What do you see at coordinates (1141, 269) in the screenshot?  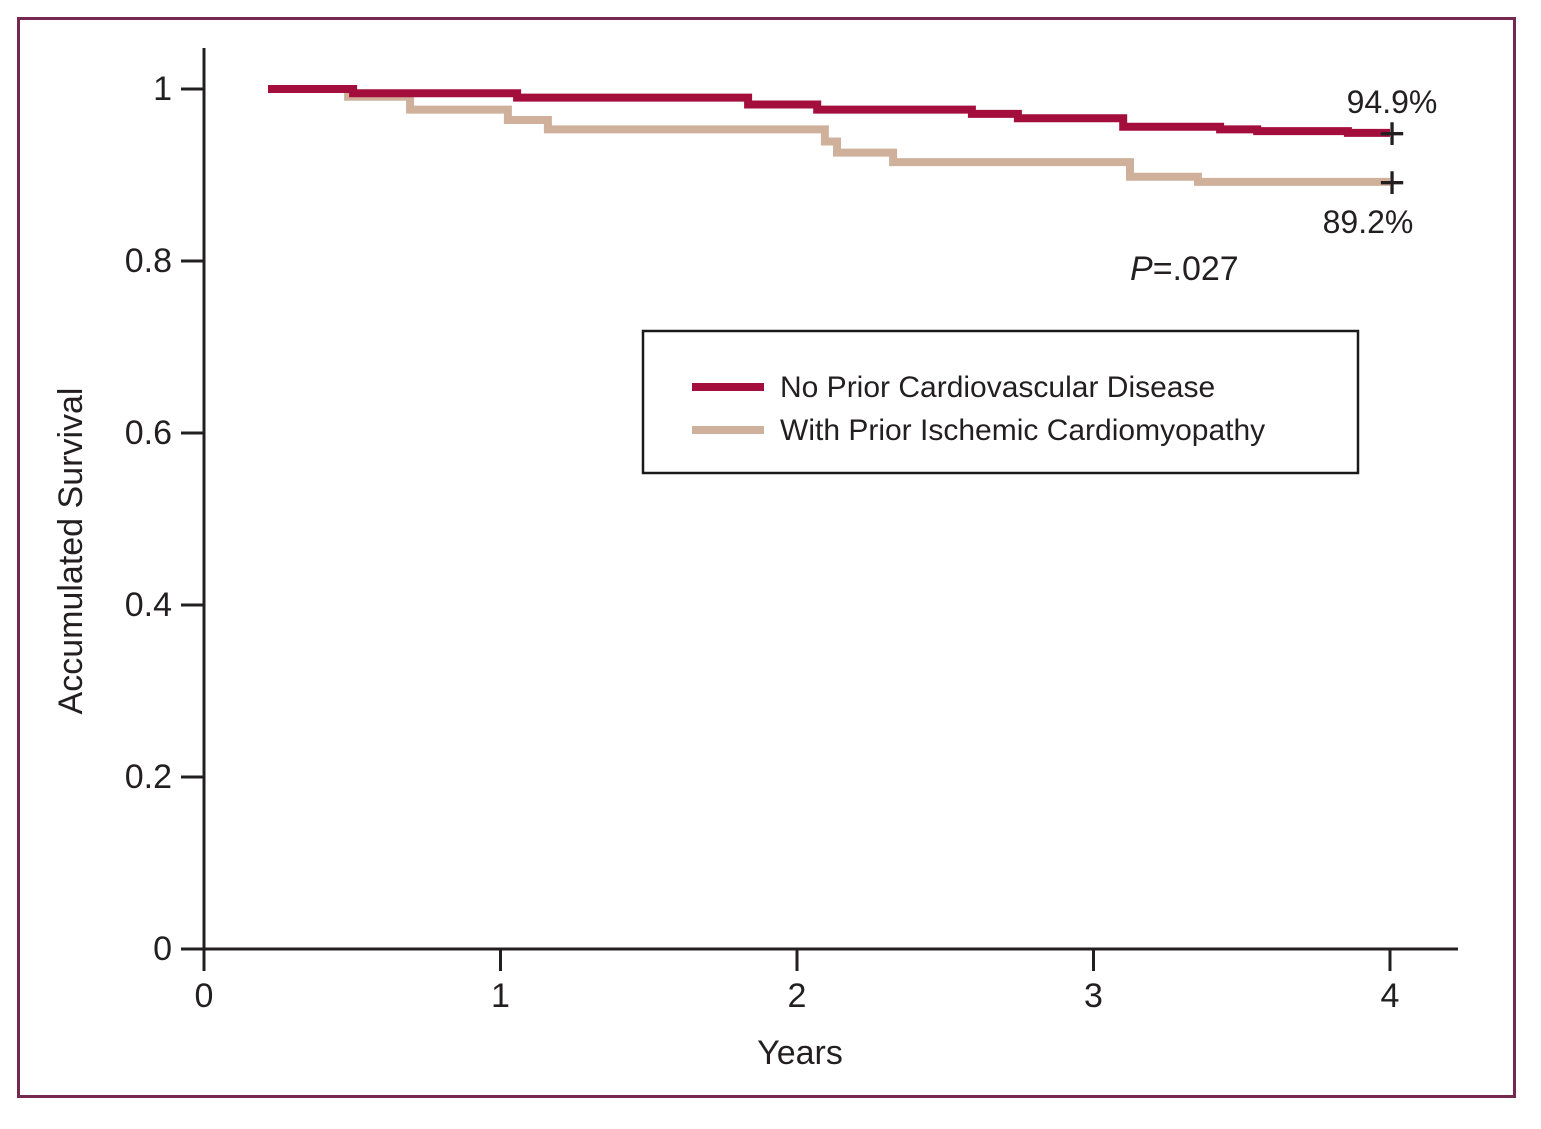 I see `p-value-symbol: P` at bounding box center [1141, 269].